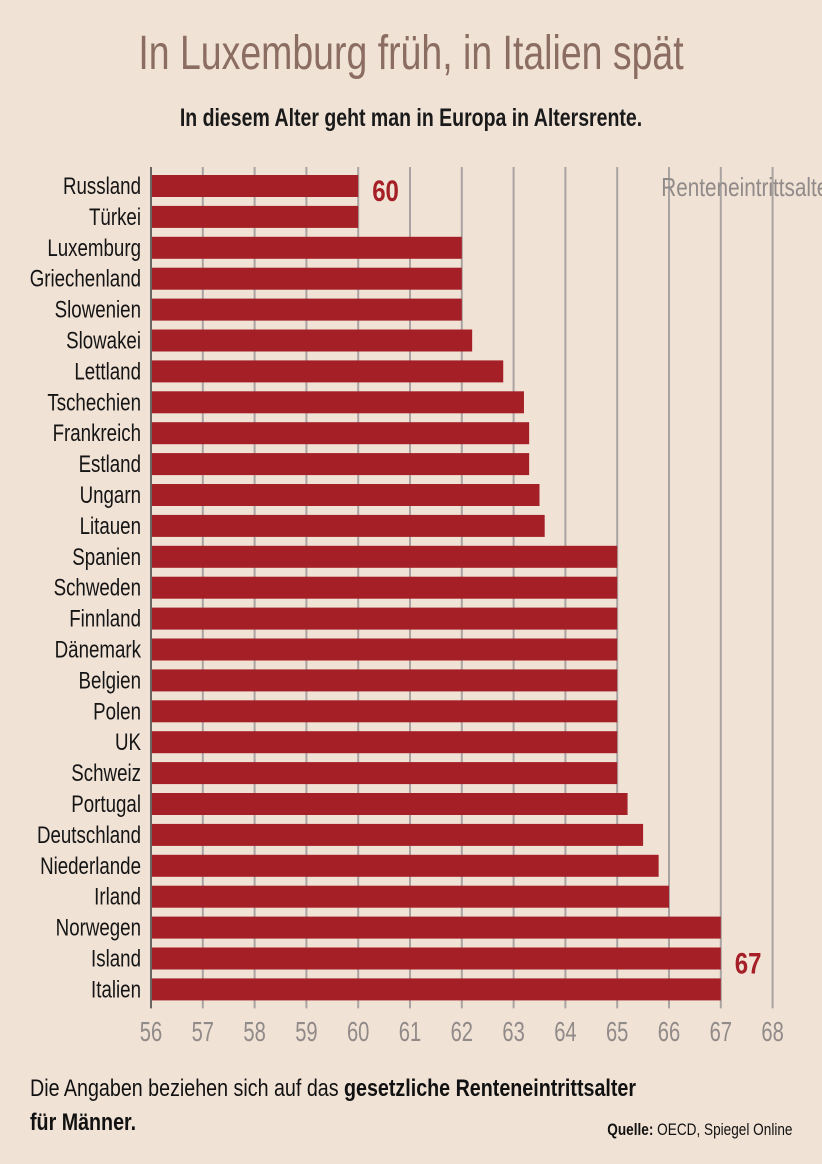  What do you see at coordinates (187, 1088) in the screenshot?
I see `footnote-text: Die Angaben beziehen sich auf das` at bounding box center [187, 1088].